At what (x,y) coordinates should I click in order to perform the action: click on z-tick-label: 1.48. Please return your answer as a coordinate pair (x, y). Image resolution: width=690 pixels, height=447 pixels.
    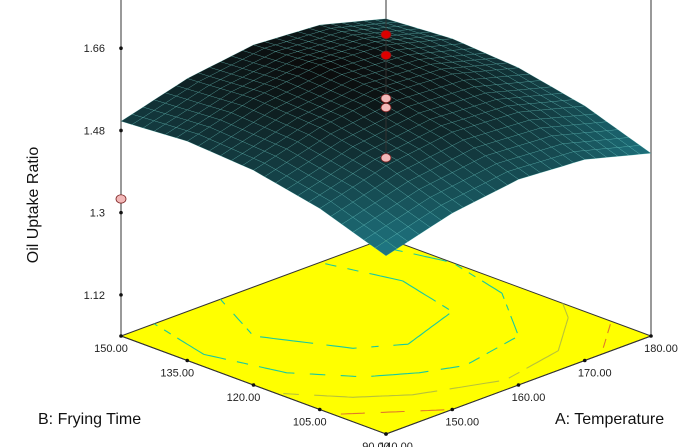
    Looking at the image, I should click on (94, 131).